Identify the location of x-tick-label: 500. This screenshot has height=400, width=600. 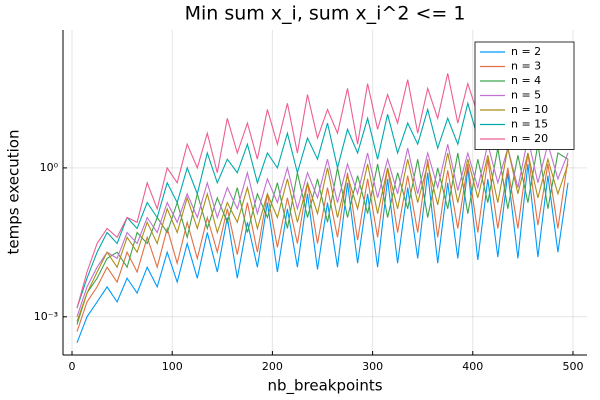
(572, 366).